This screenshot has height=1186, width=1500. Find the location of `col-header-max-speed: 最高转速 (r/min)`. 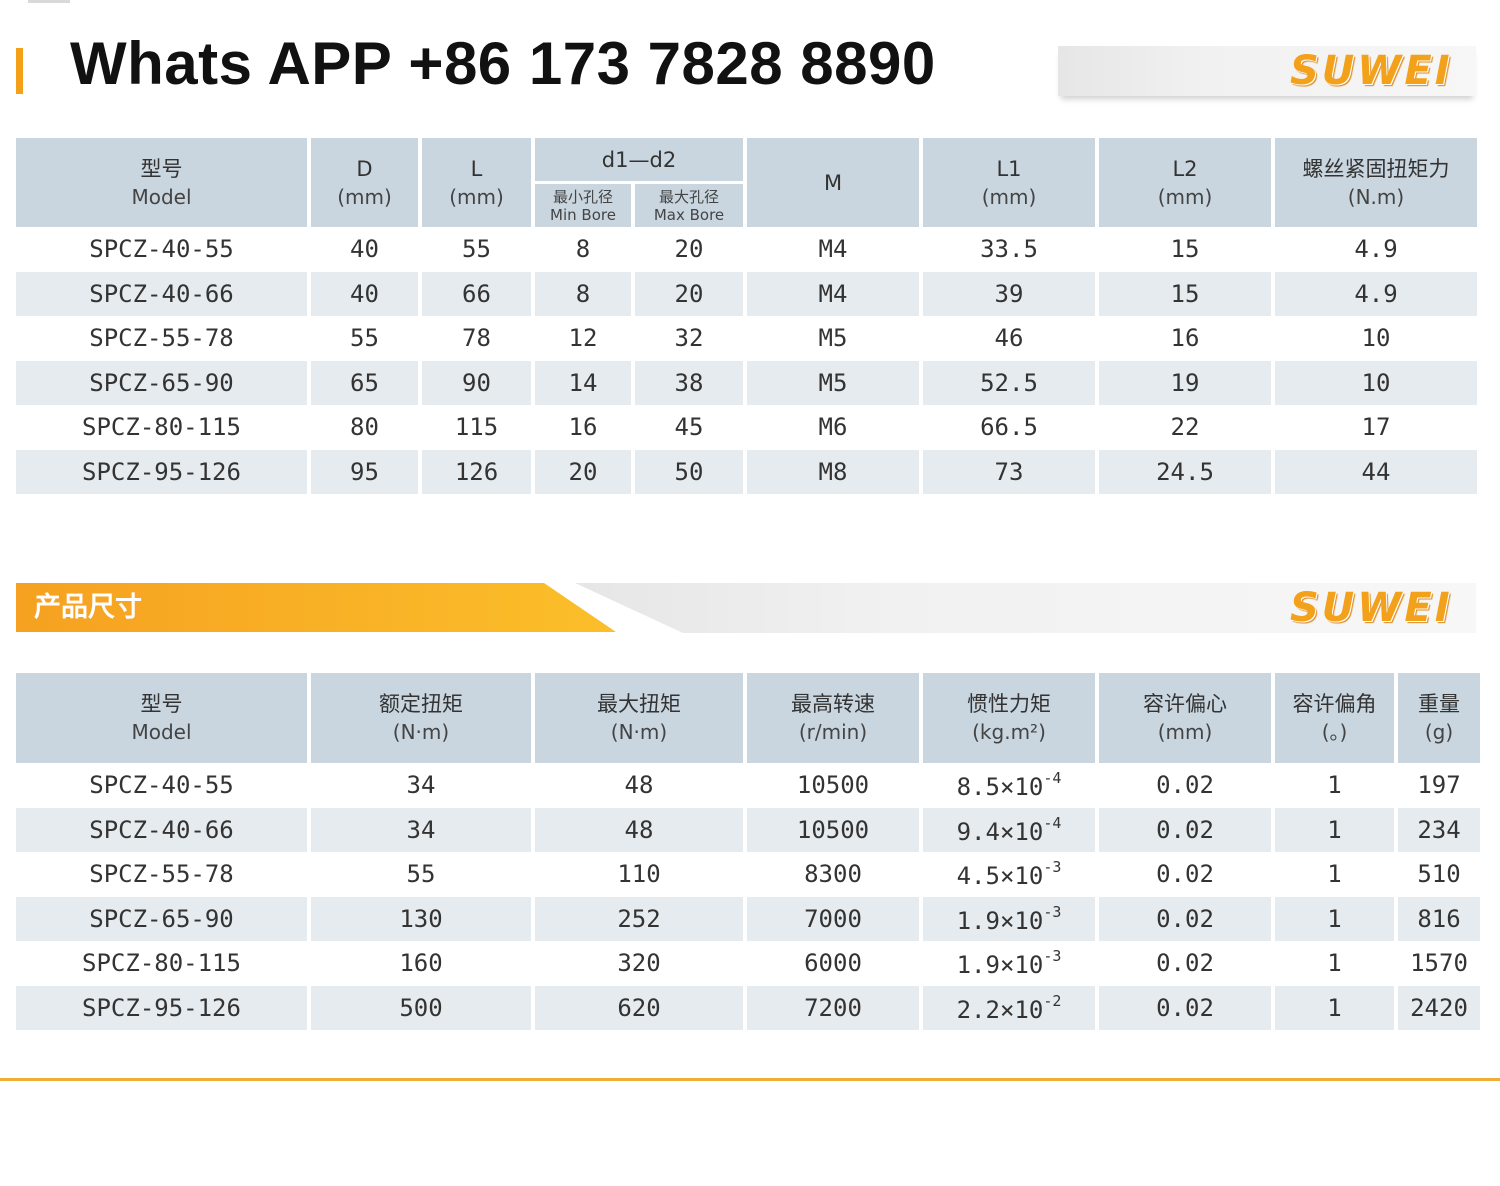

col-header-max-speed: 最高转速 (r/min) is located at coordinates (833, 718).